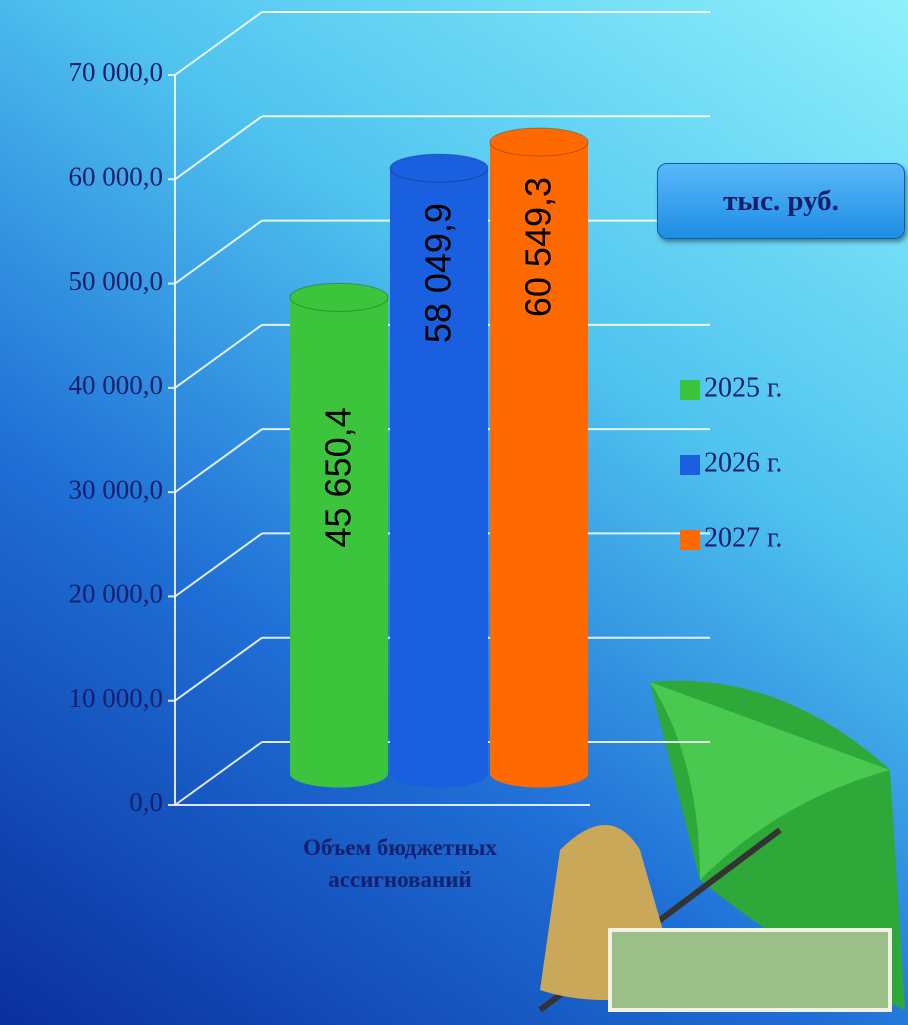 The height and width of the screenshot is (1025, 908). Describe the element at coordinates (116, 281) in the screenshot. I see `y-tick-label: 50 000,0` at that location.